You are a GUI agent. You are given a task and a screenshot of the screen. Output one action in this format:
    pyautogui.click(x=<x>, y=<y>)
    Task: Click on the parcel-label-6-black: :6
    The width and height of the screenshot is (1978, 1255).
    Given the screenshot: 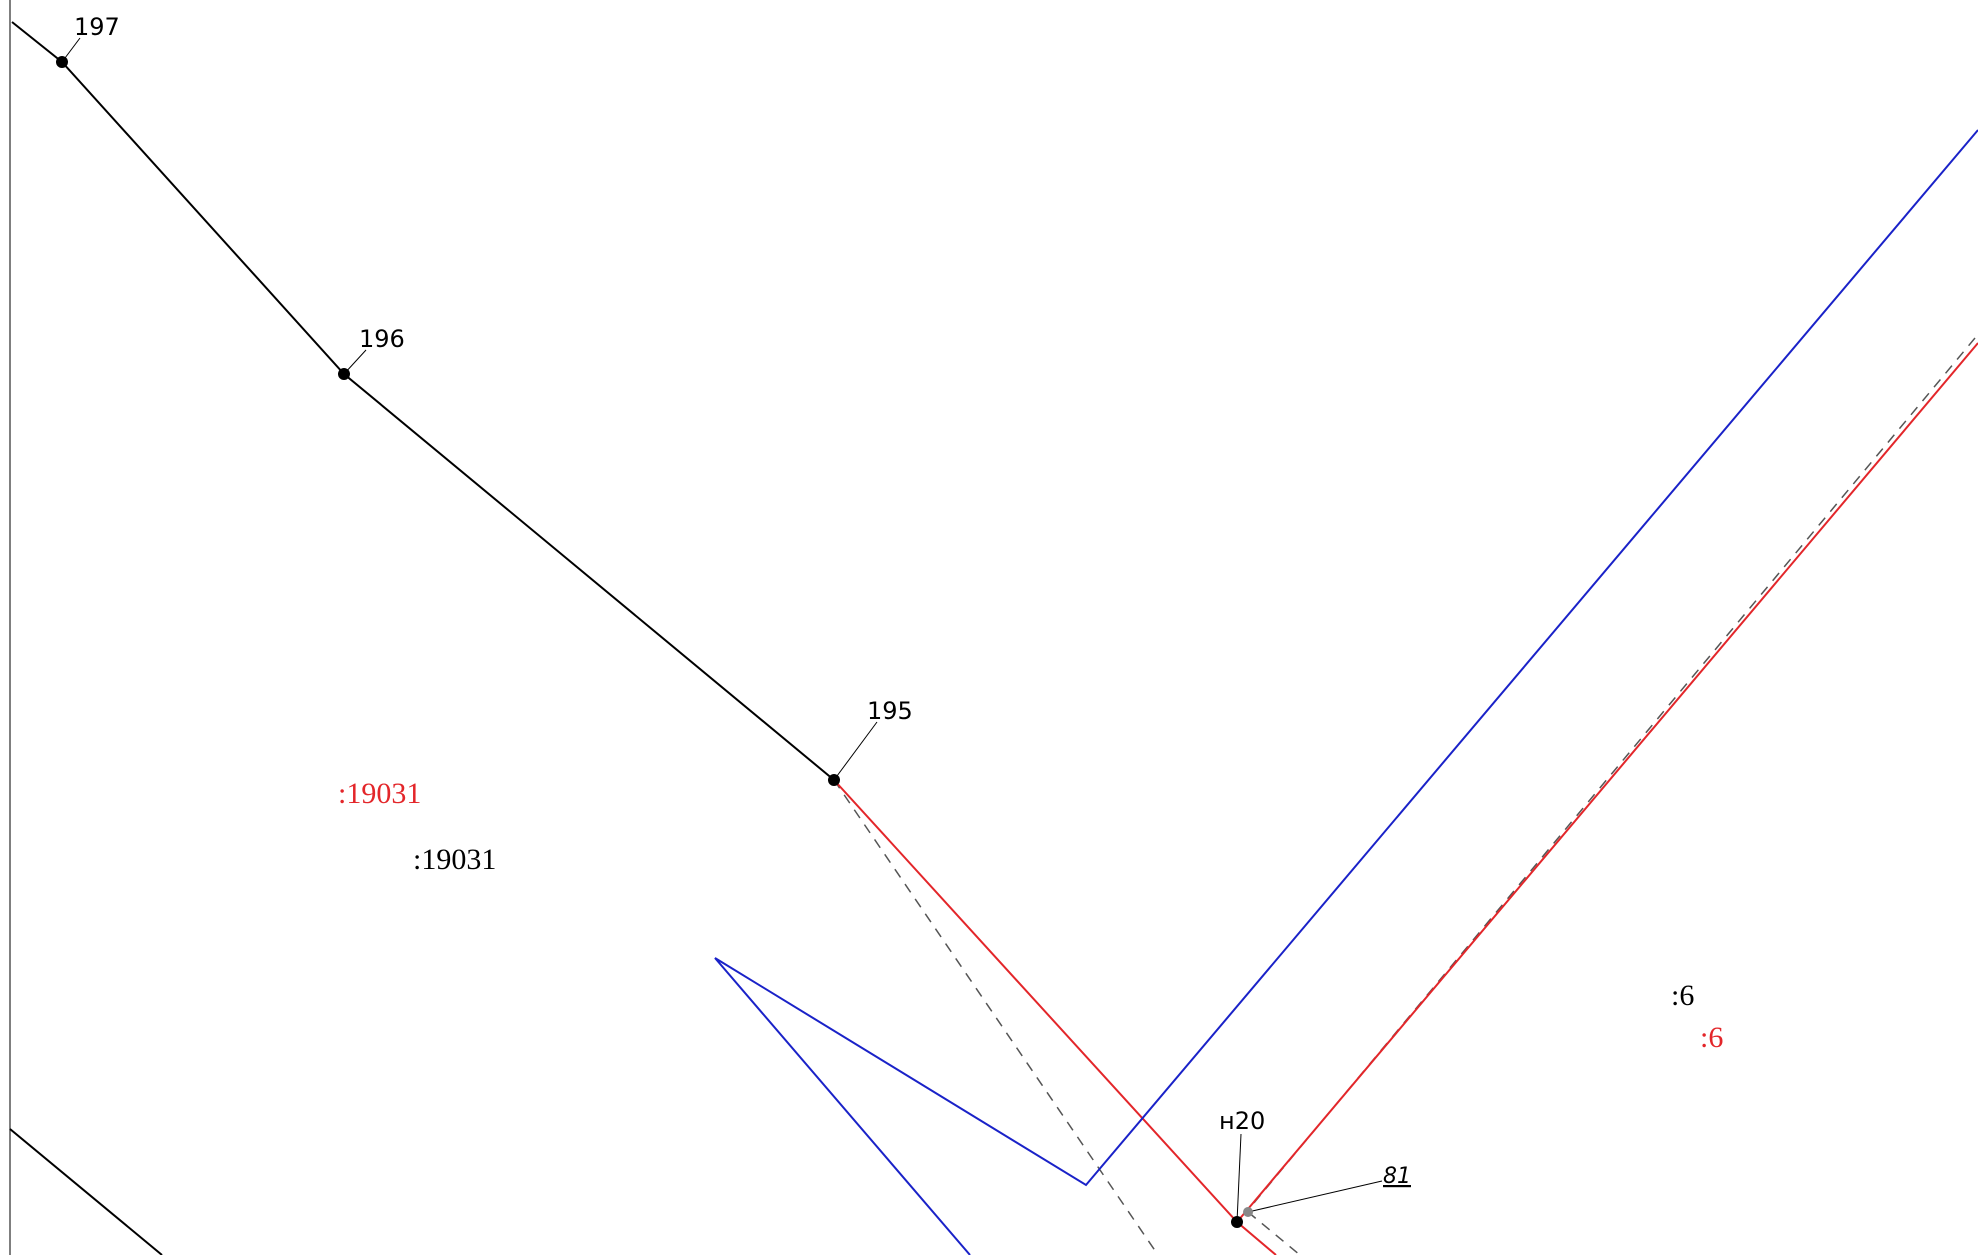 What is the action you would take?
    pyautogui.click(x=1682, y=995)
    